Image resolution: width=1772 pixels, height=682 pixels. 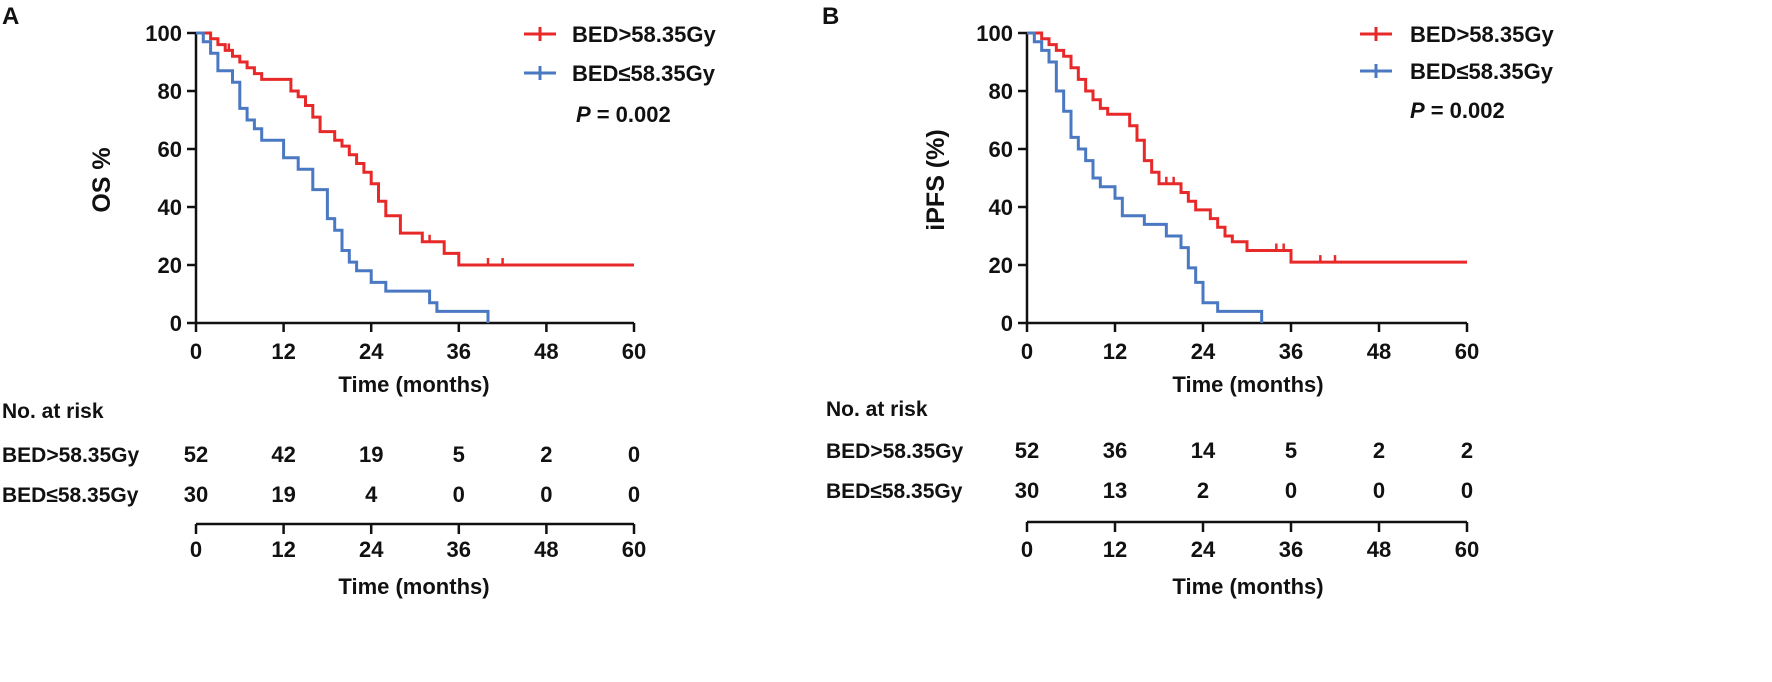 I want to click on panel-a-risk-xlabel: Time (months), so click(x=413, y=586).